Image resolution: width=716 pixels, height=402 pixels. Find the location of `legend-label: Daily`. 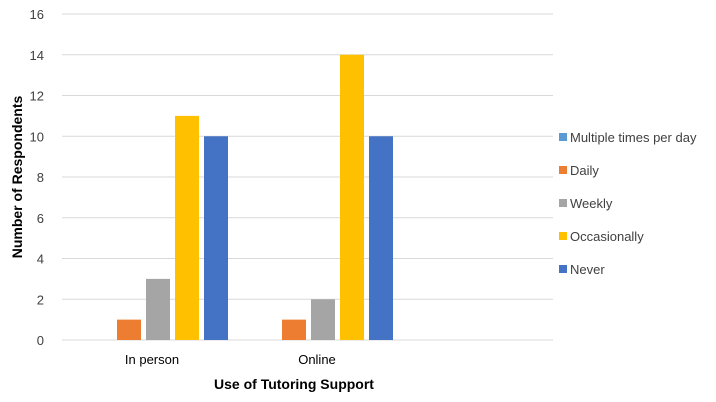

legend-label: Daily is located at coordinates (584, 170).